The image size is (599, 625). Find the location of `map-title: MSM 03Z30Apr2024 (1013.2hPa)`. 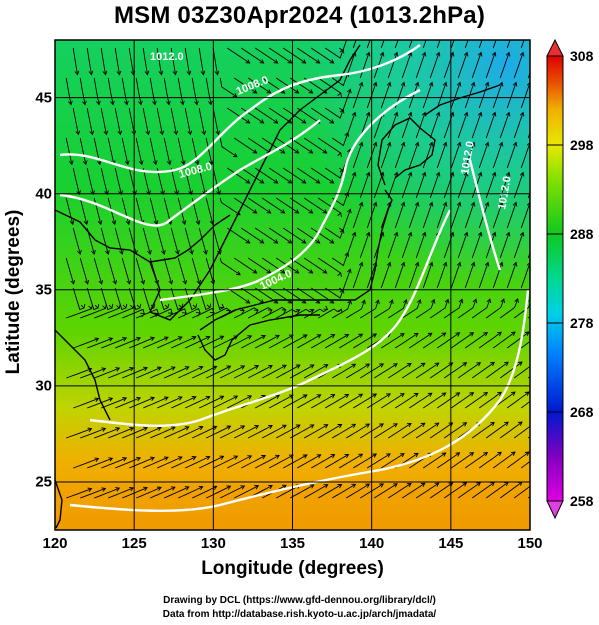

map-title: MSM 03Z30Apr2024 (1013.2hPa) is located at coordinates (299, 15).